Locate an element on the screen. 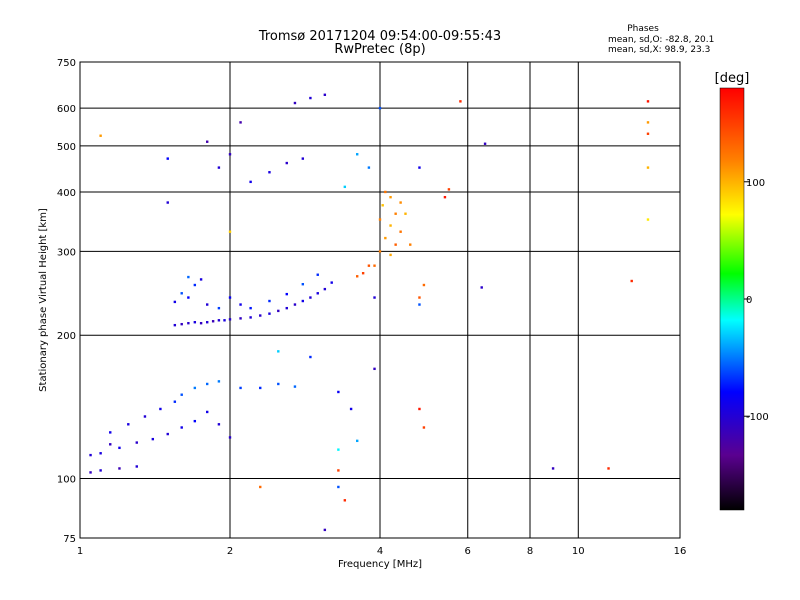  colorbar-ticks: 100 0 -100 is located at coordinates (756, 300).